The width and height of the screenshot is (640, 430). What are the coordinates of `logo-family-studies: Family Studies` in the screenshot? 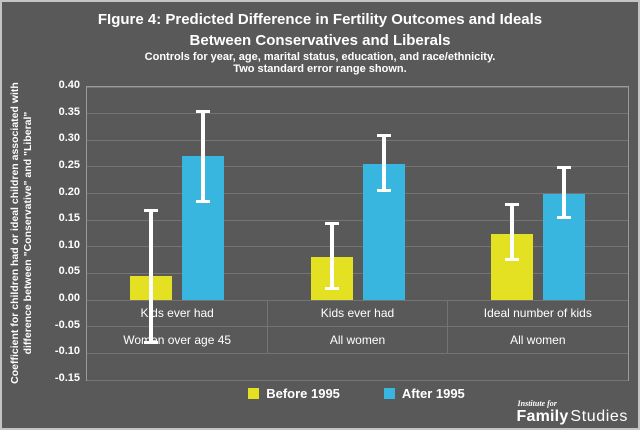 It's located at (572, 416).